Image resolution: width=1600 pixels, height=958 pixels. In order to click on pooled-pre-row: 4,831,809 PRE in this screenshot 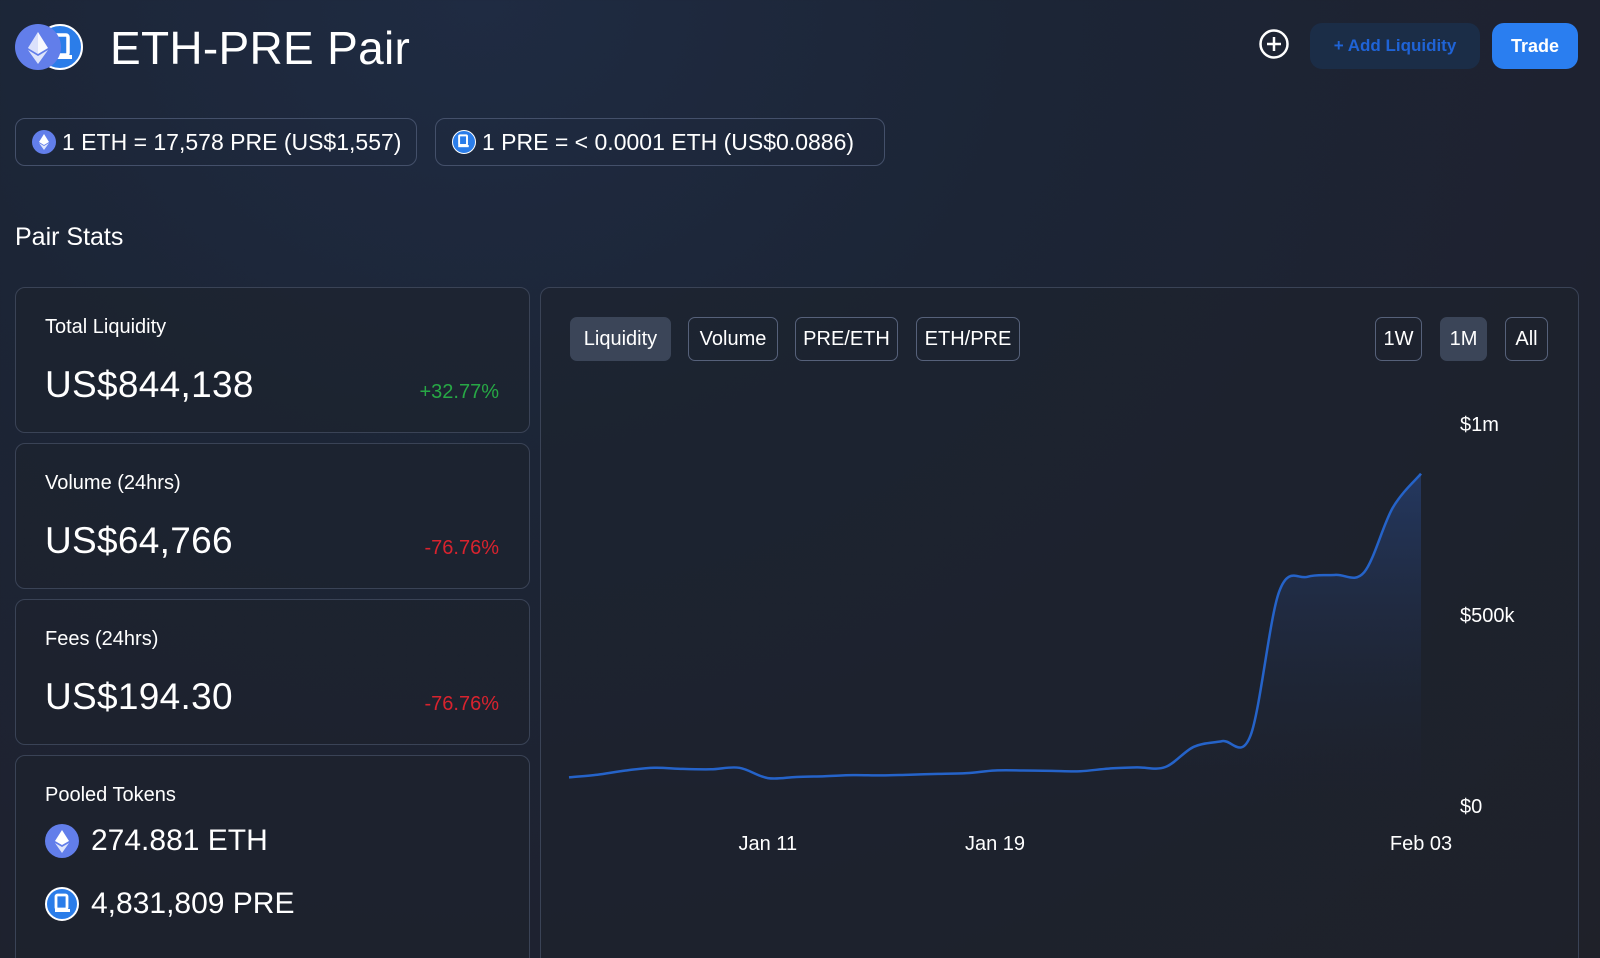, I will do `click(169, 904)`.